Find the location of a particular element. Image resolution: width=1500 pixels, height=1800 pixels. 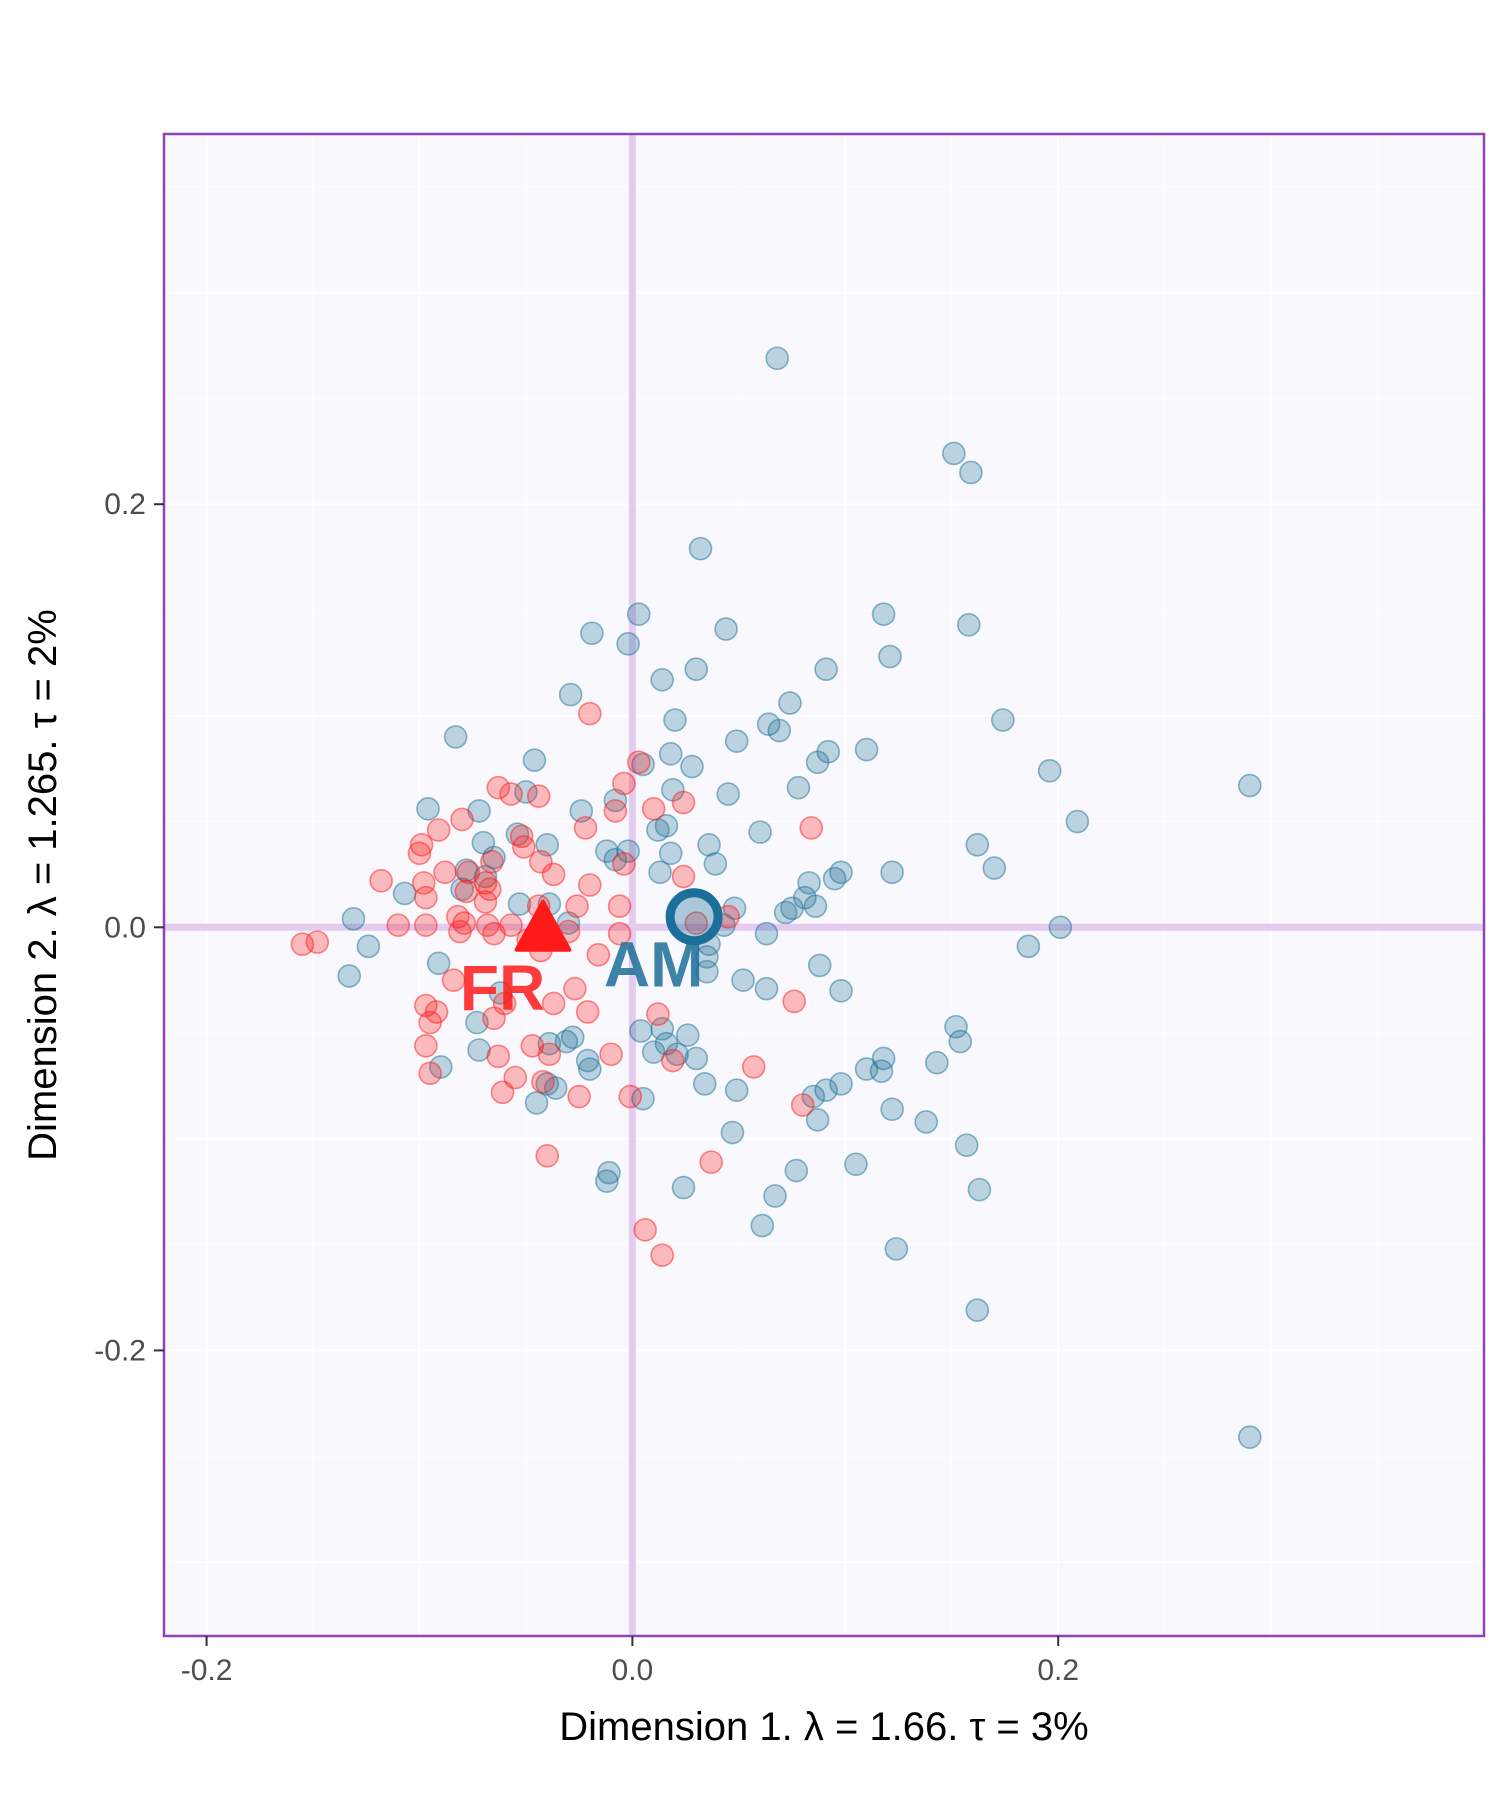

group-labels: AM FR is located at coordinates (582, 976).